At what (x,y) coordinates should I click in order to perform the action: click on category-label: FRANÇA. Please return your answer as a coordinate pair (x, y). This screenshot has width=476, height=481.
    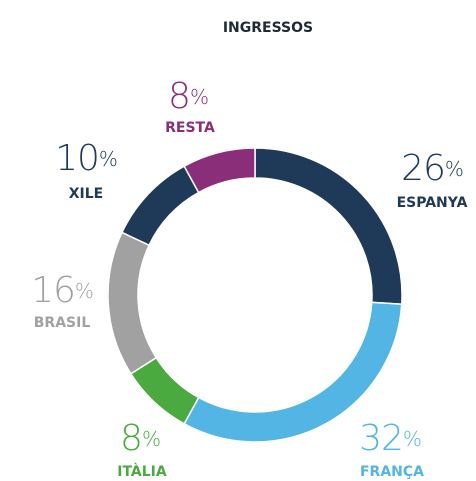
    Looking at the image, I should click on (392, 472).